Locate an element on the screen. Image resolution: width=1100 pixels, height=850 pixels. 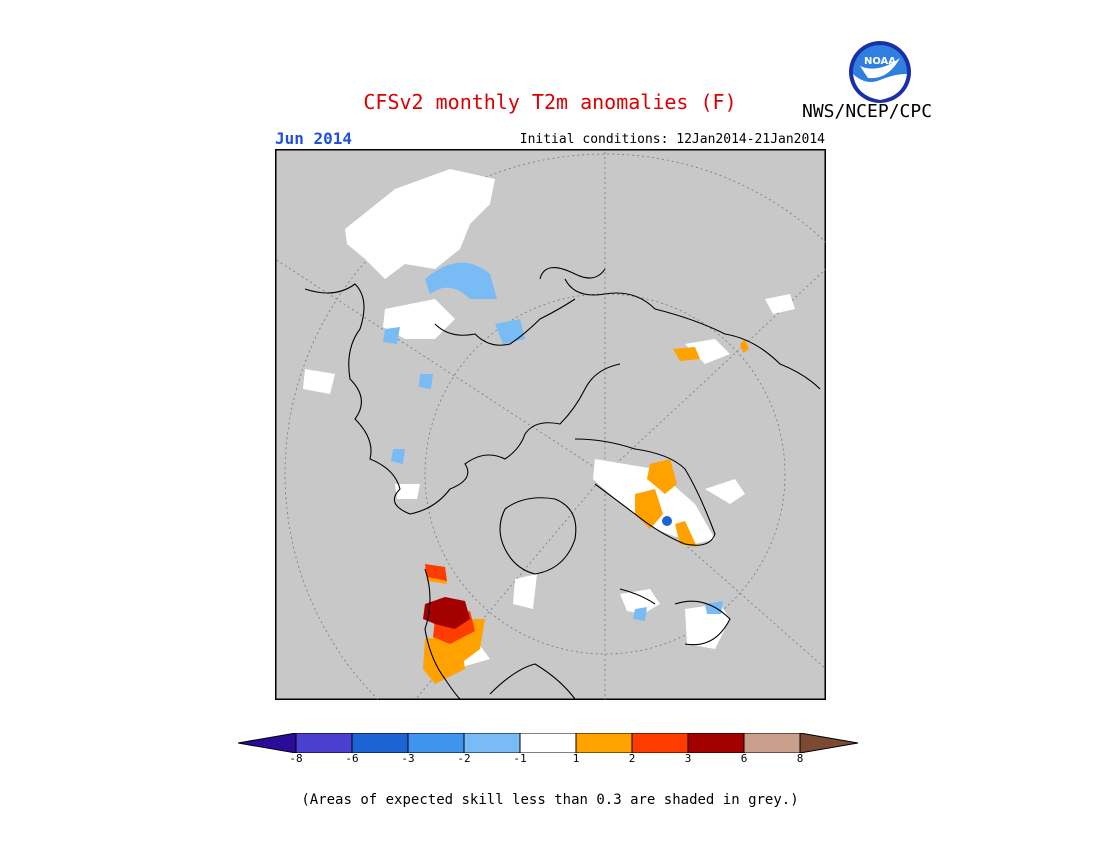
colorbar-ticks: -8 -6 -3 -2 -1 1 2 3 6 8 is located at coordinates (550, 760).